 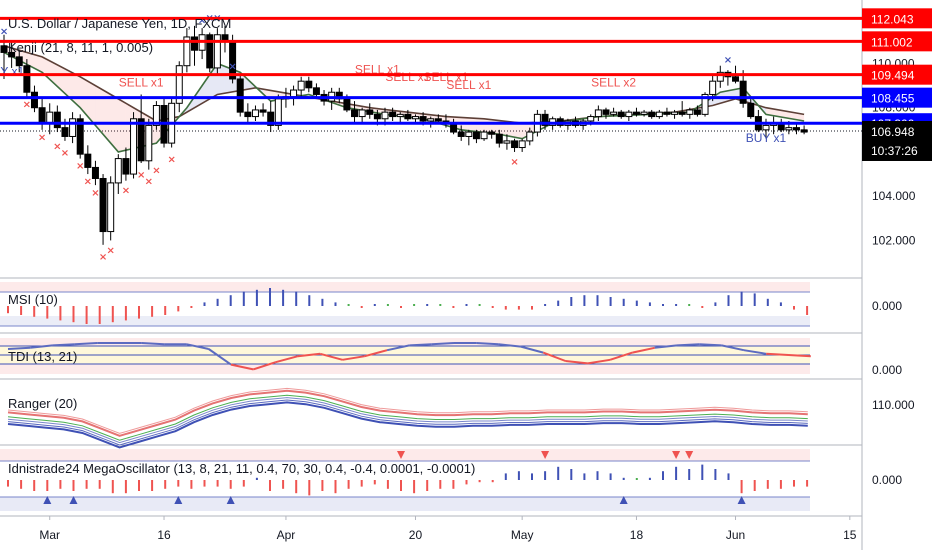 I want to click on x-axis-label: Apr, so click(x=286, y=535).